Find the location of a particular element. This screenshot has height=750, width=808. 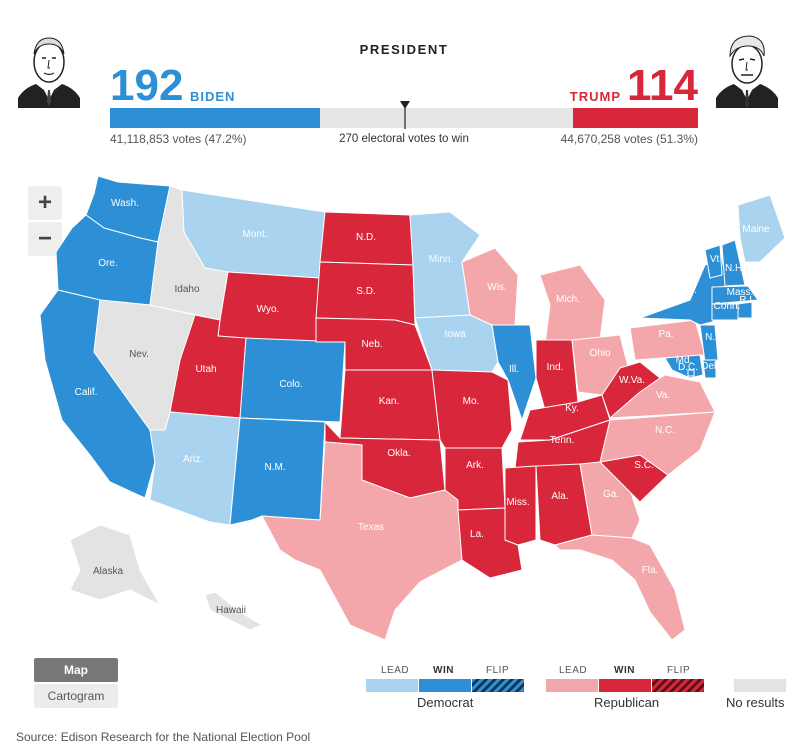

state-label-okla: Okla. is located at coordinates (398, 453).